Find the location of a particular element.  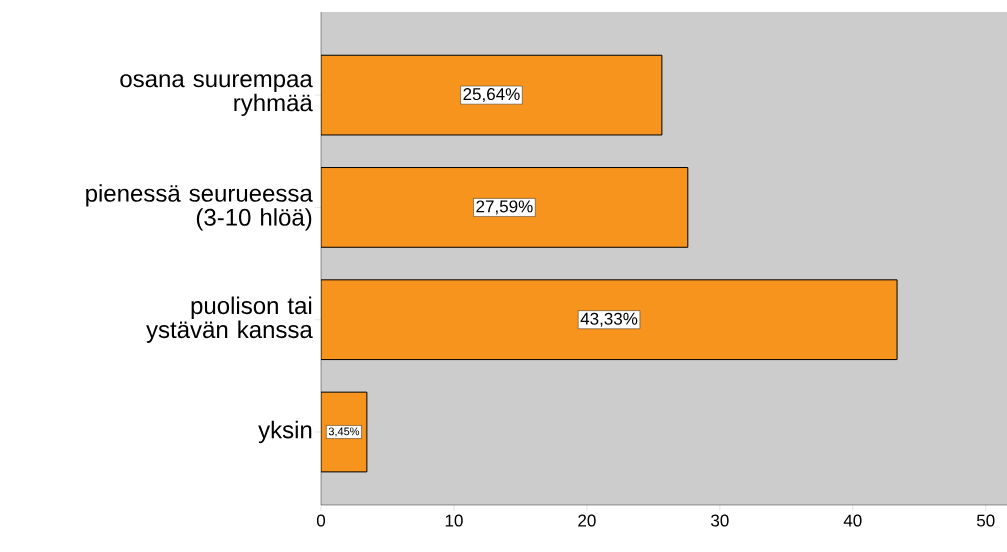

x-tick-label: 20 is located at coordinates (587, 520).